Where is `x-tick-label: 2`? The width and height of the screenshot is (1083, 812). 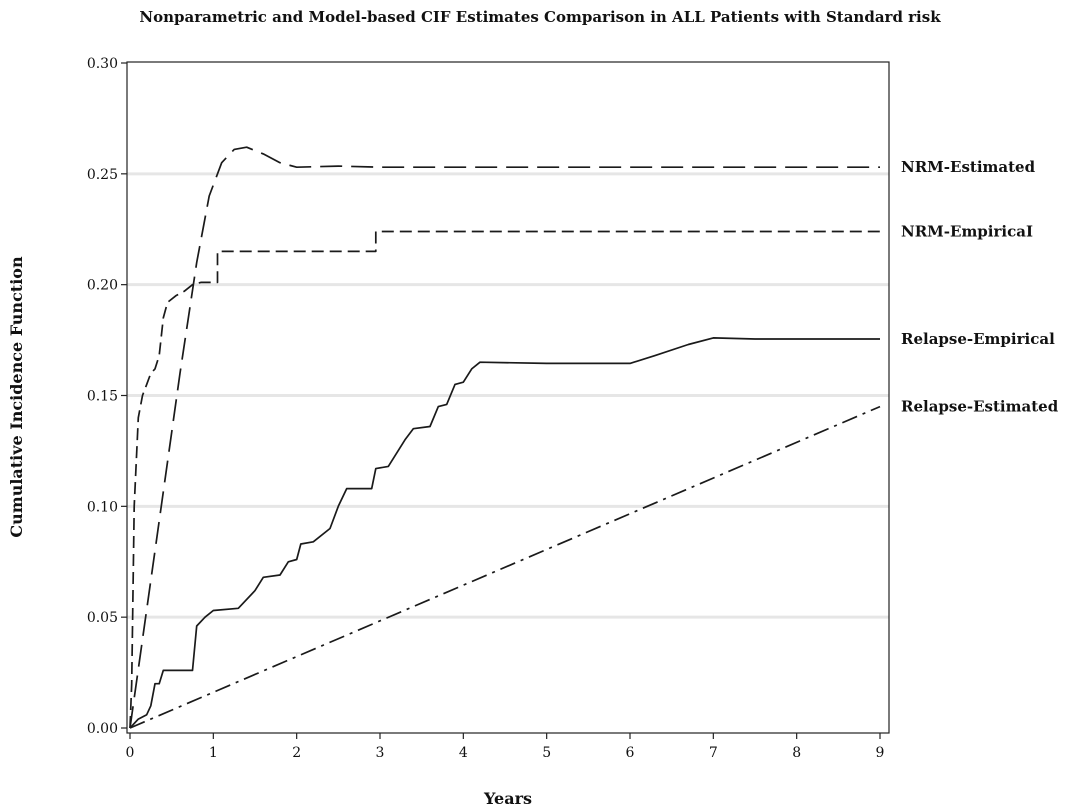
x-tick-label: 2 is located at coordinates (296, 753).